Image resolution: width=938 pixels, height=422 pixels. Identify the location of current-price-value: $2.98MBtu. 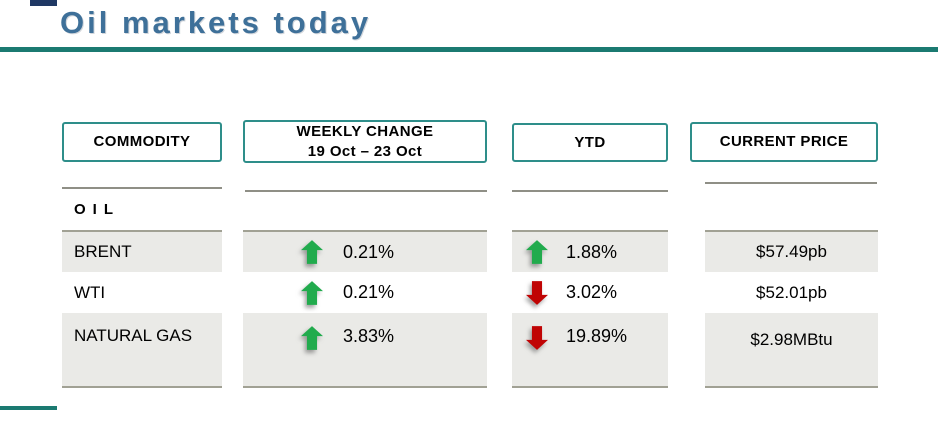
(791, 339).